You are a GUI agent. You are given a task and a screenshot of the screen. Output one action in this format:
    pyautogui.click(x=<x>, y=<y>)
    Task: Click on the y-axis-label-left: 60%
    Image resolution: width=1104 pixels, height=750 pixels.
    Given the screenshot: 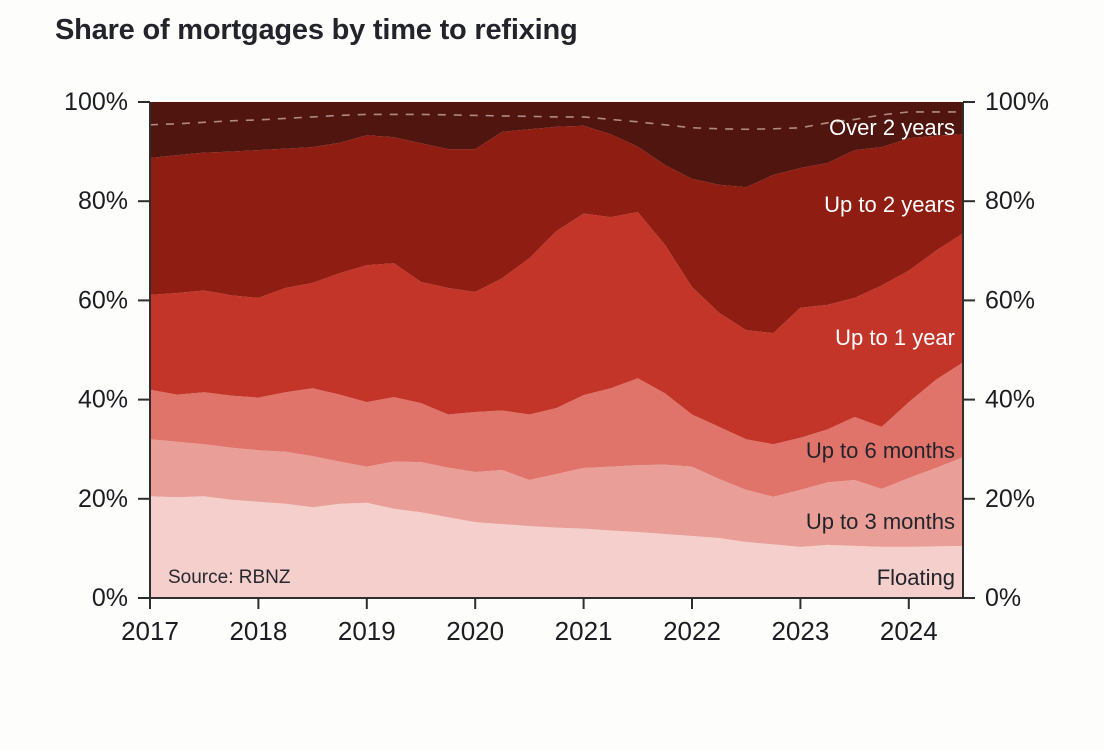 What is the action you would take?
    pyautogui.click(x=103, y=300)
    